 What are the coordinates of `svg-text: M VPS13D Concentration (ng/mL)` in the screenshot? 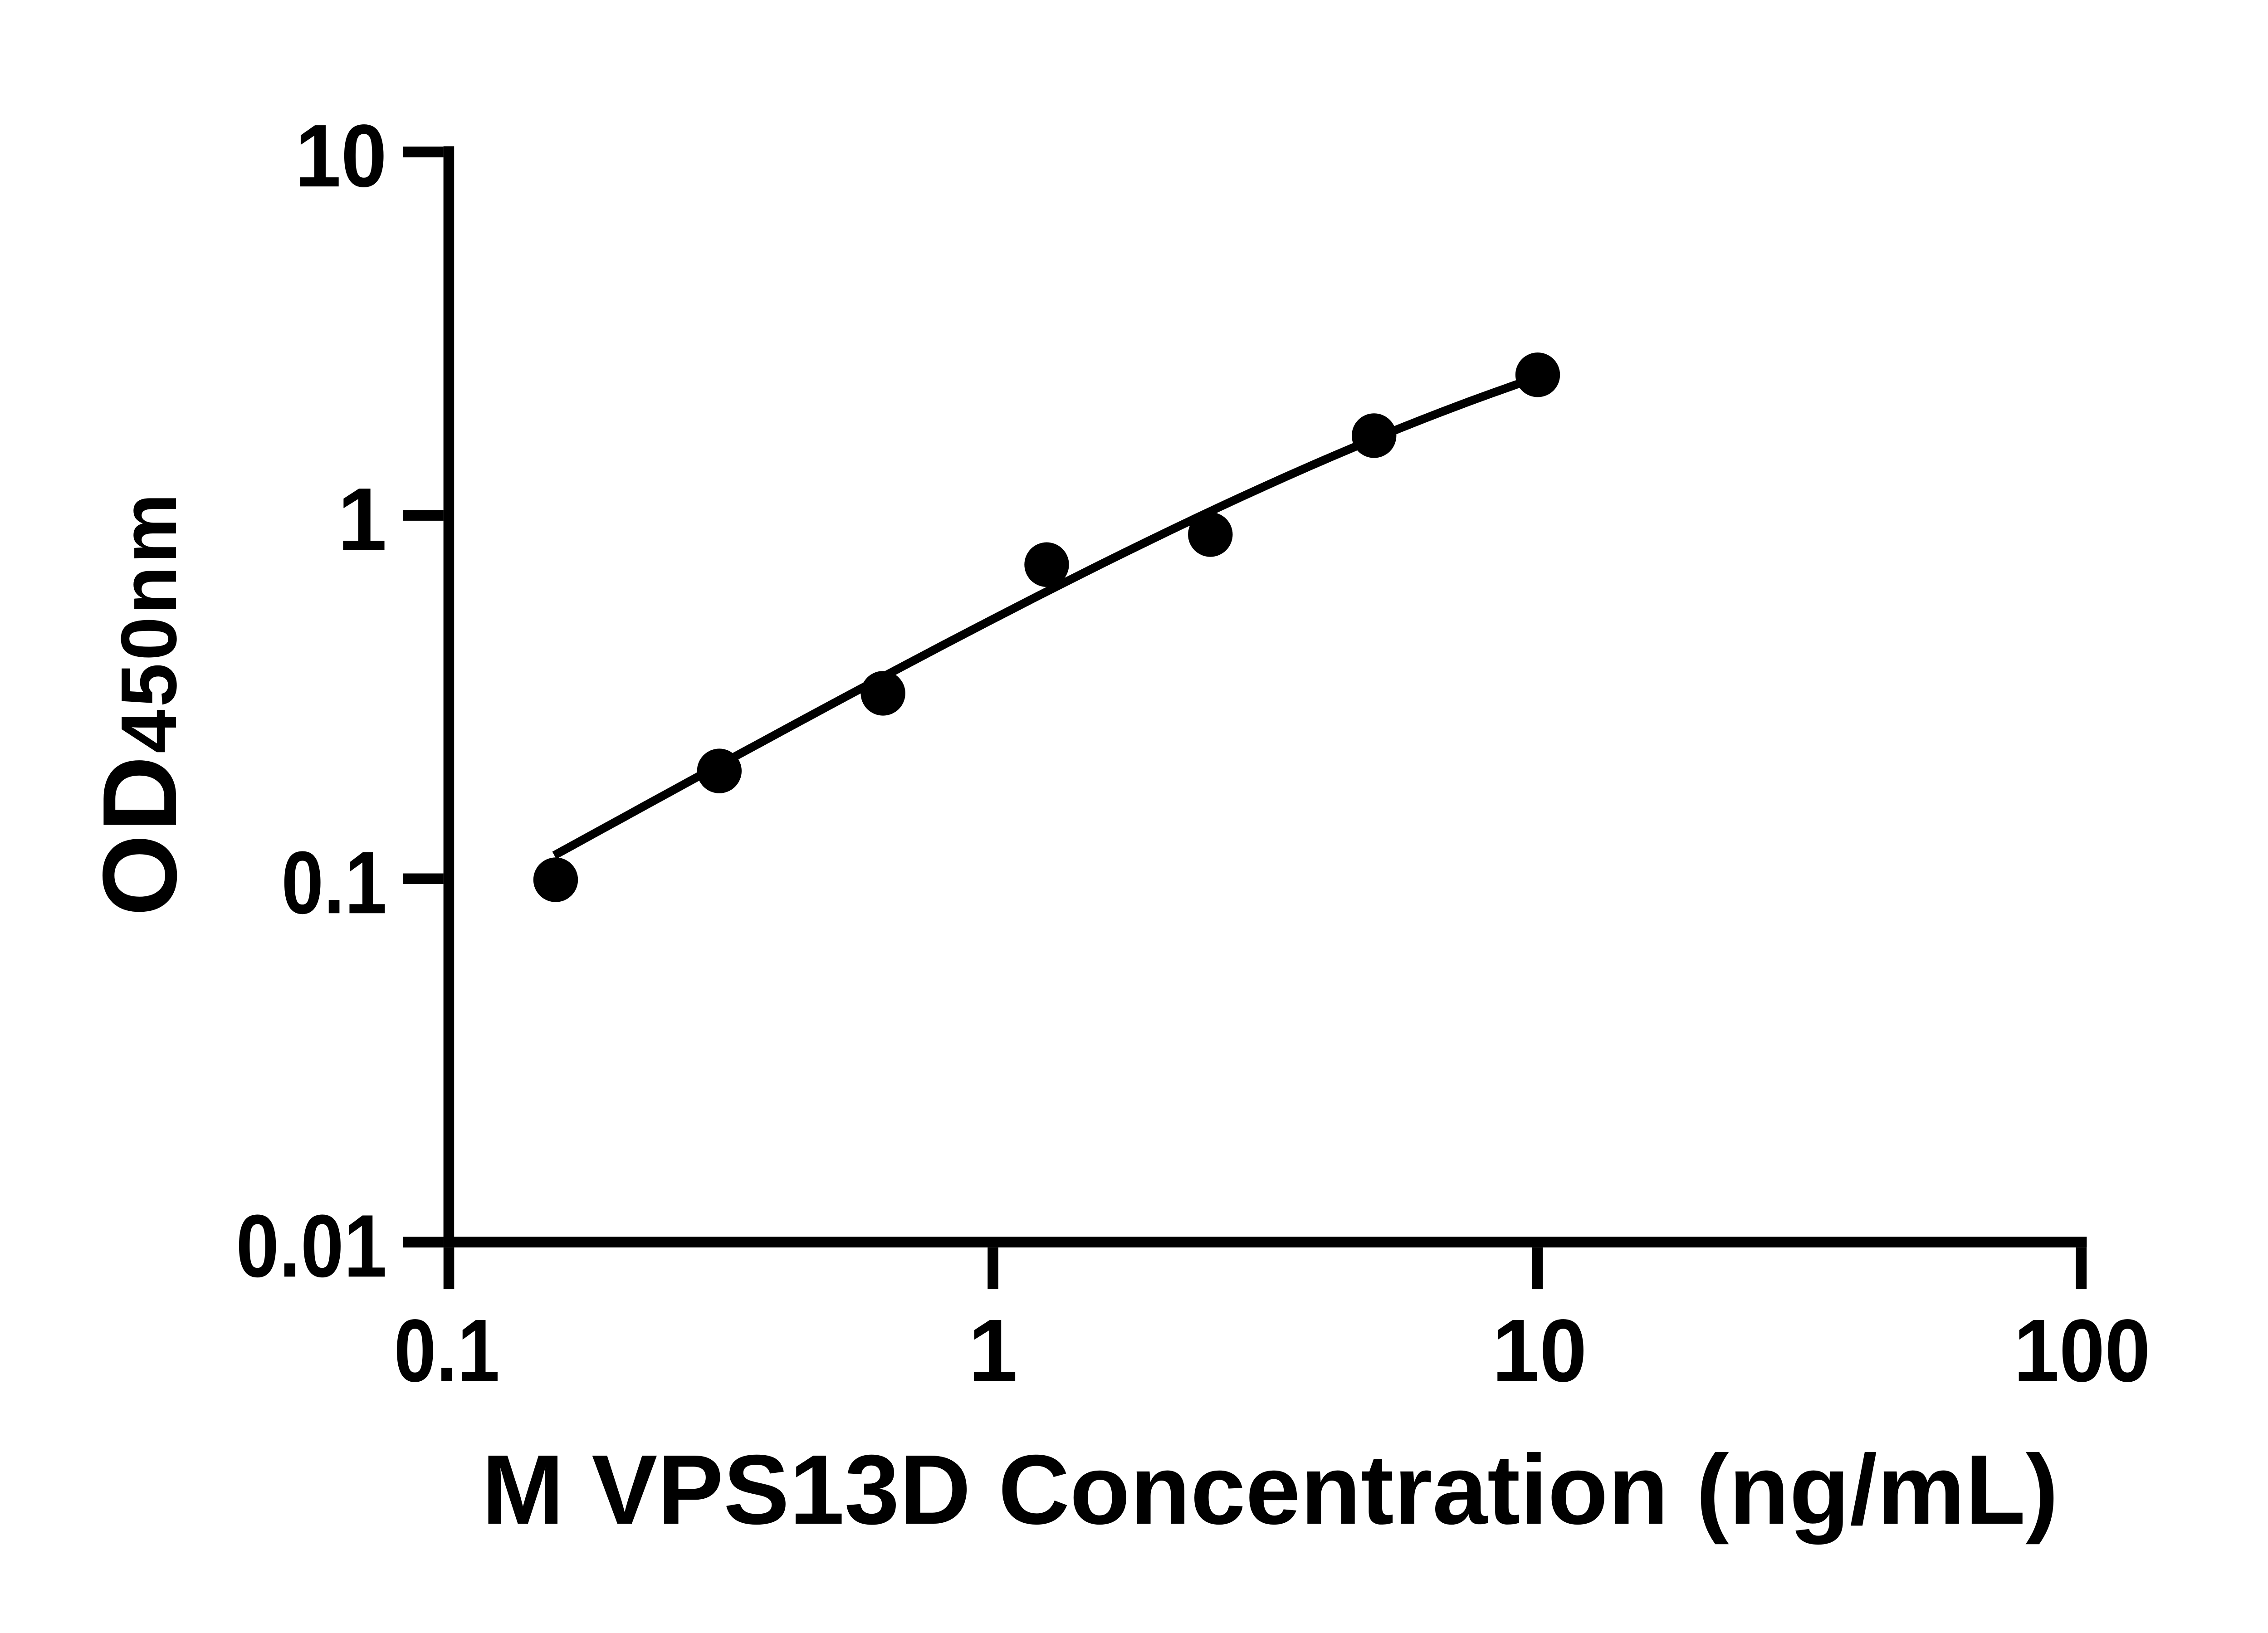 It's located at (1270, 1490).